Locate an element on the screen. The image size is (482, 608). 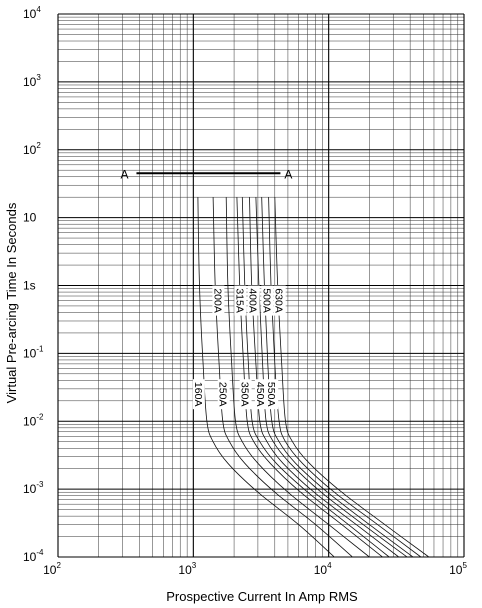
x-tick-label: 10⁵ is located at coordinates (458, 569).